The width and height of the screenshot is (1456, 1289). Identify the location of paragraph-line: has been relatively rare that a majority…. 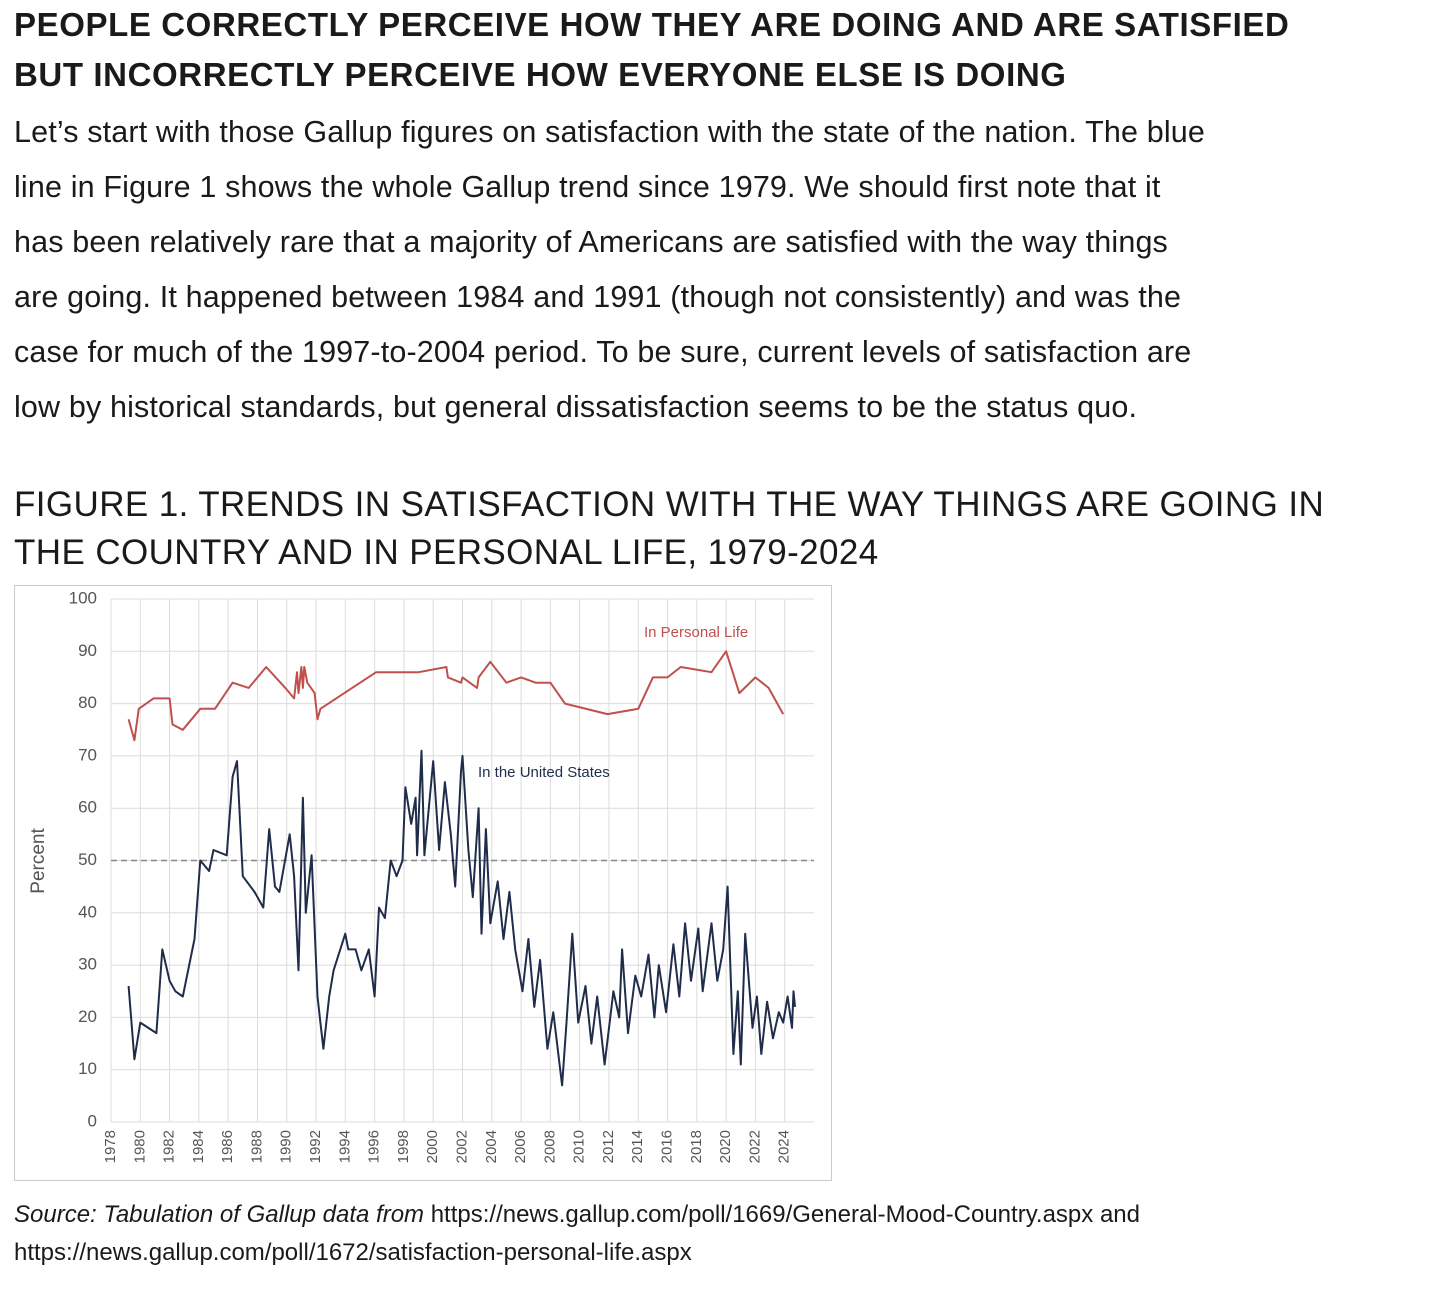
(591, 242).